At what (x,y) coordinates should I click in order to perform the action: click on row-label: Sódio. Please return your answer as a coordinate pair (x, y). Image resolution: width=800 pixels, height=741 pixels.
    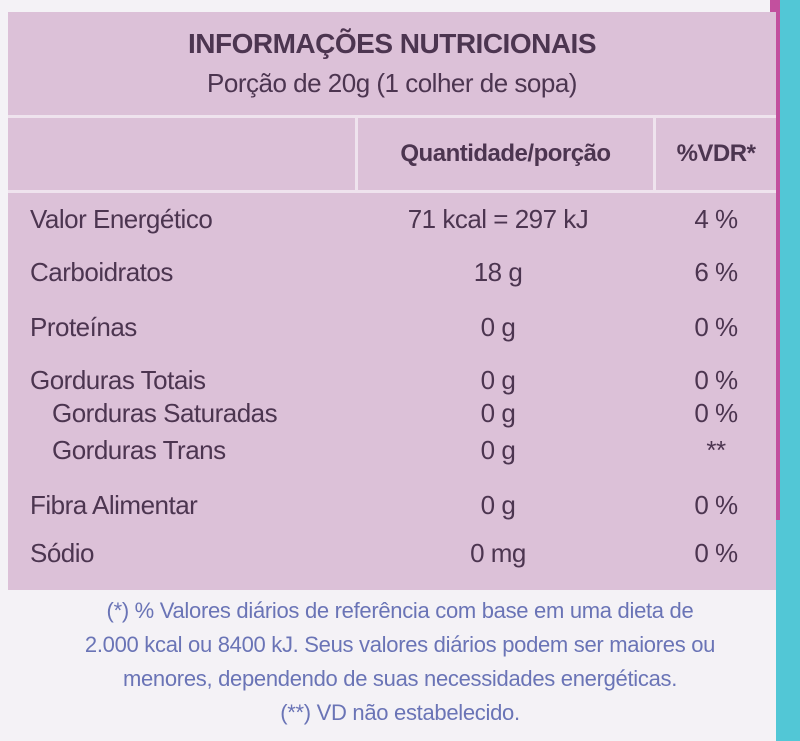
    Looking at the image, I should click on (62, 553).